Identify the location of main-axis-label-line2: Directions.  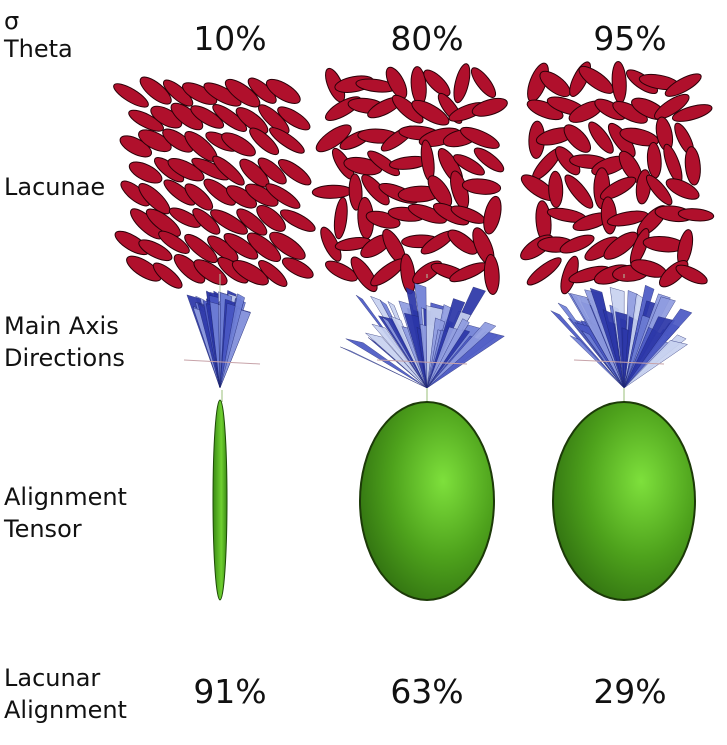
(64, 358).